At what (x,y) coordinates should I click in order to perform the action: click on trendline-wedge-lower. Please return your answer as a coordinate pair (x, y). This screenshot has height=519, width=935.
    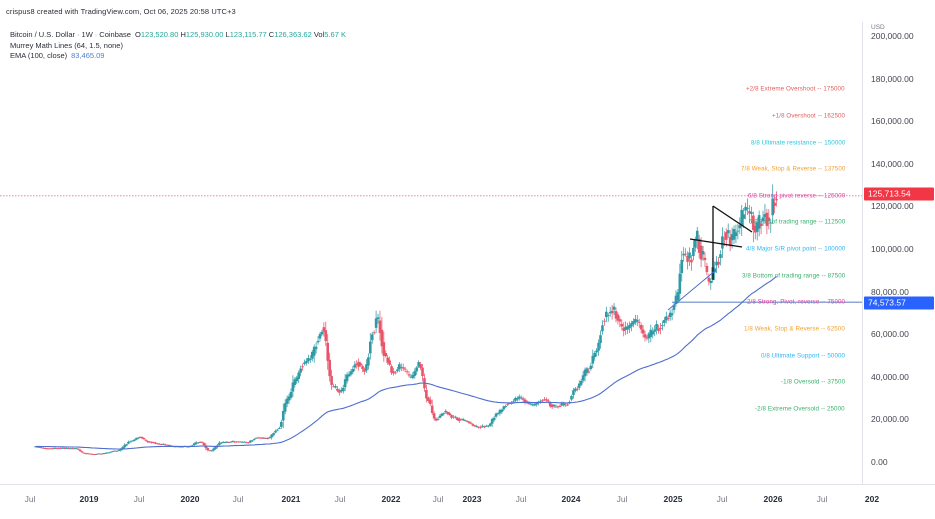
    Looking at the image, I should click on (716, 243).